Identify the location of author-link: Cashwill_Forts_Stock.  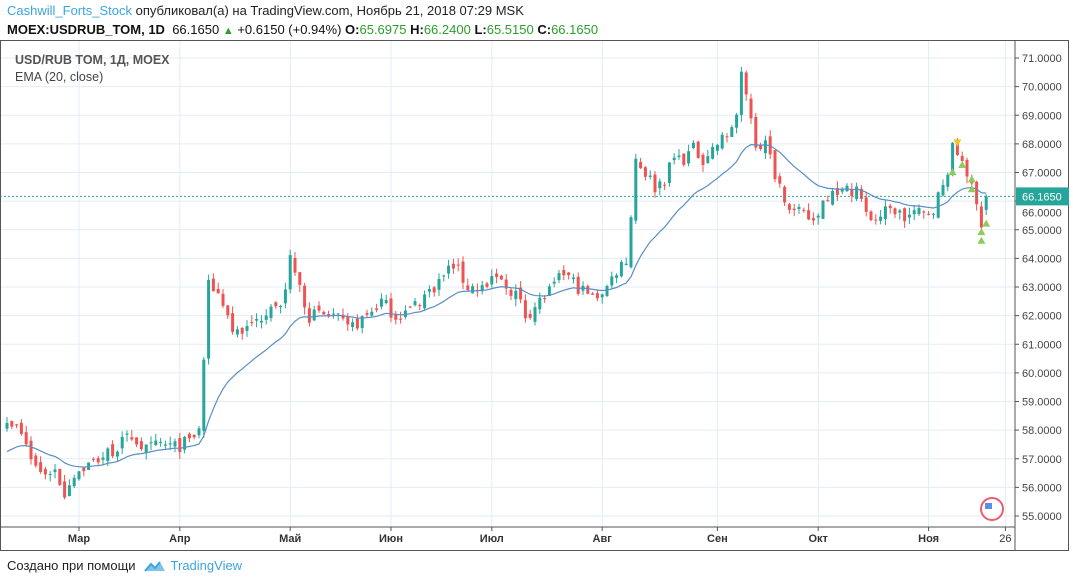
(69, 10).